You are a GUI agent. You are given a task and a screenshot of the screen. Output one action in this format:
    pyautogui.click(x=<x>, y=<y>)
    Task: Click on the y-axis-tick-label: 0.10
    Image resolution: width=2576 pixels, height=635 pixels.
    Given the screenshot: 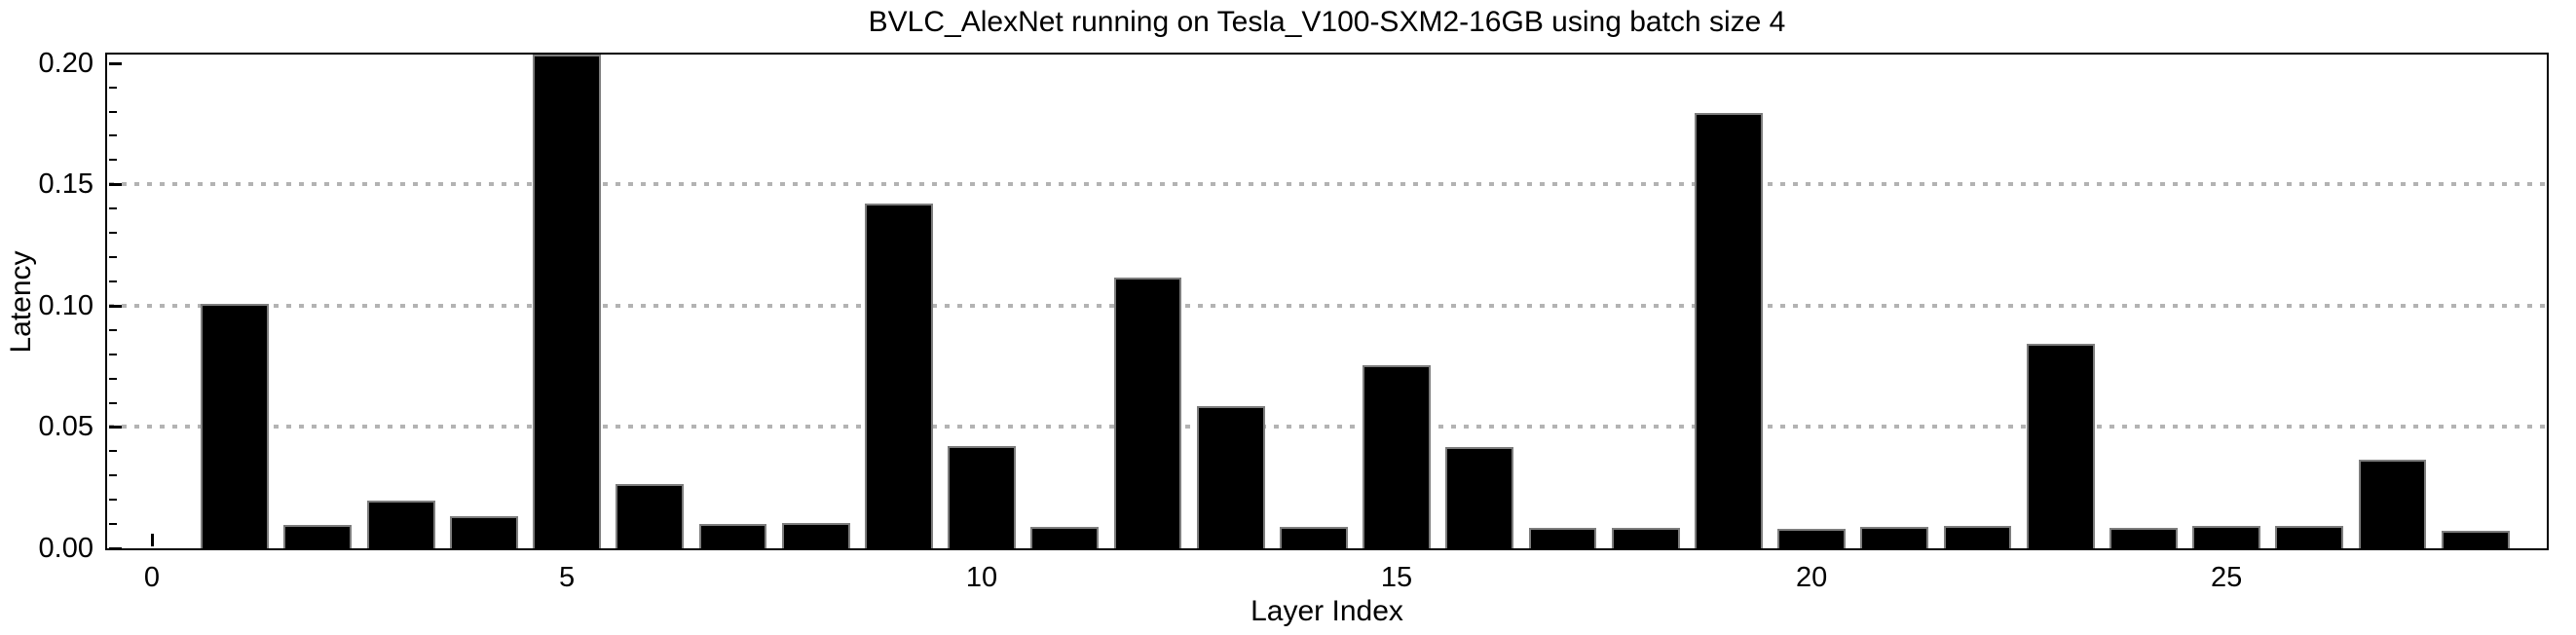 What is the action you would take?
    pyautogui.click(x=65, y=305)
    